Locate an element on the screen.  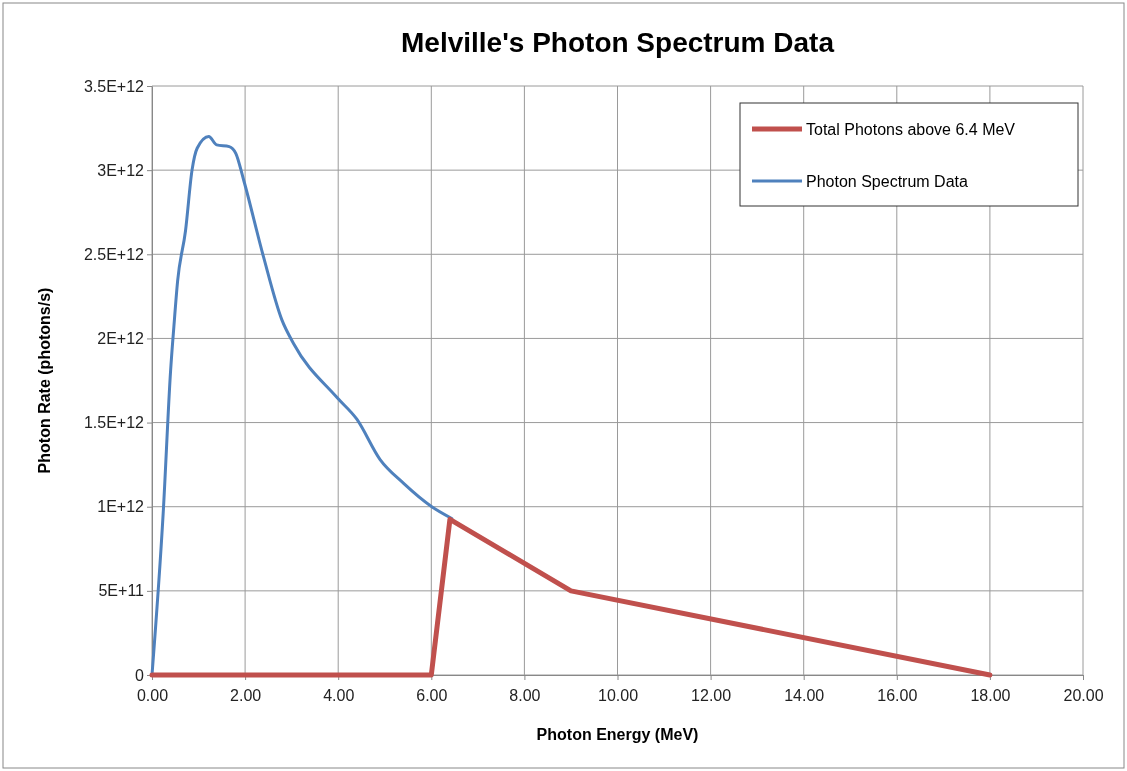
x-tick-label: 0.00 is located at coordinates (152, 695).